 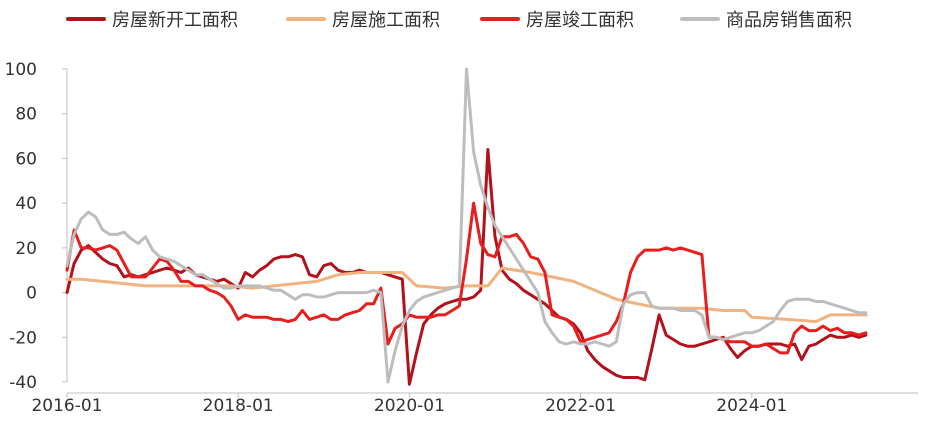 I want to click on y-tick-label: -20, so click(x=23, y=338).